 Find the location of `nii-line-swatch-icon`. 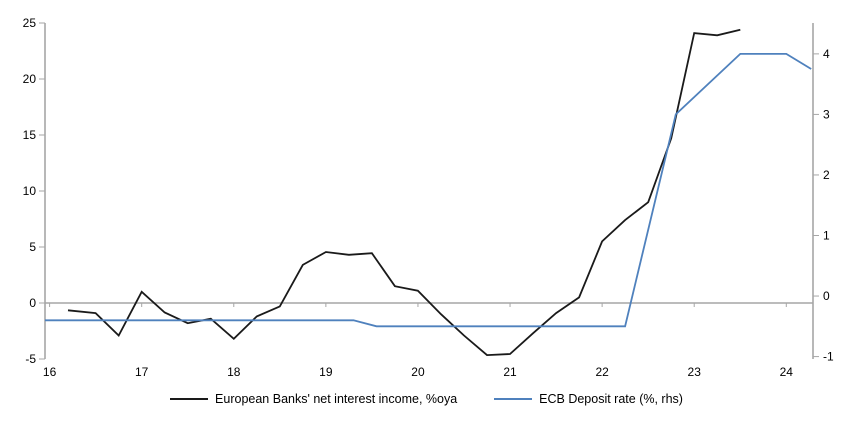

nii-line-swatch-icon is located at coordinates (189, 399).